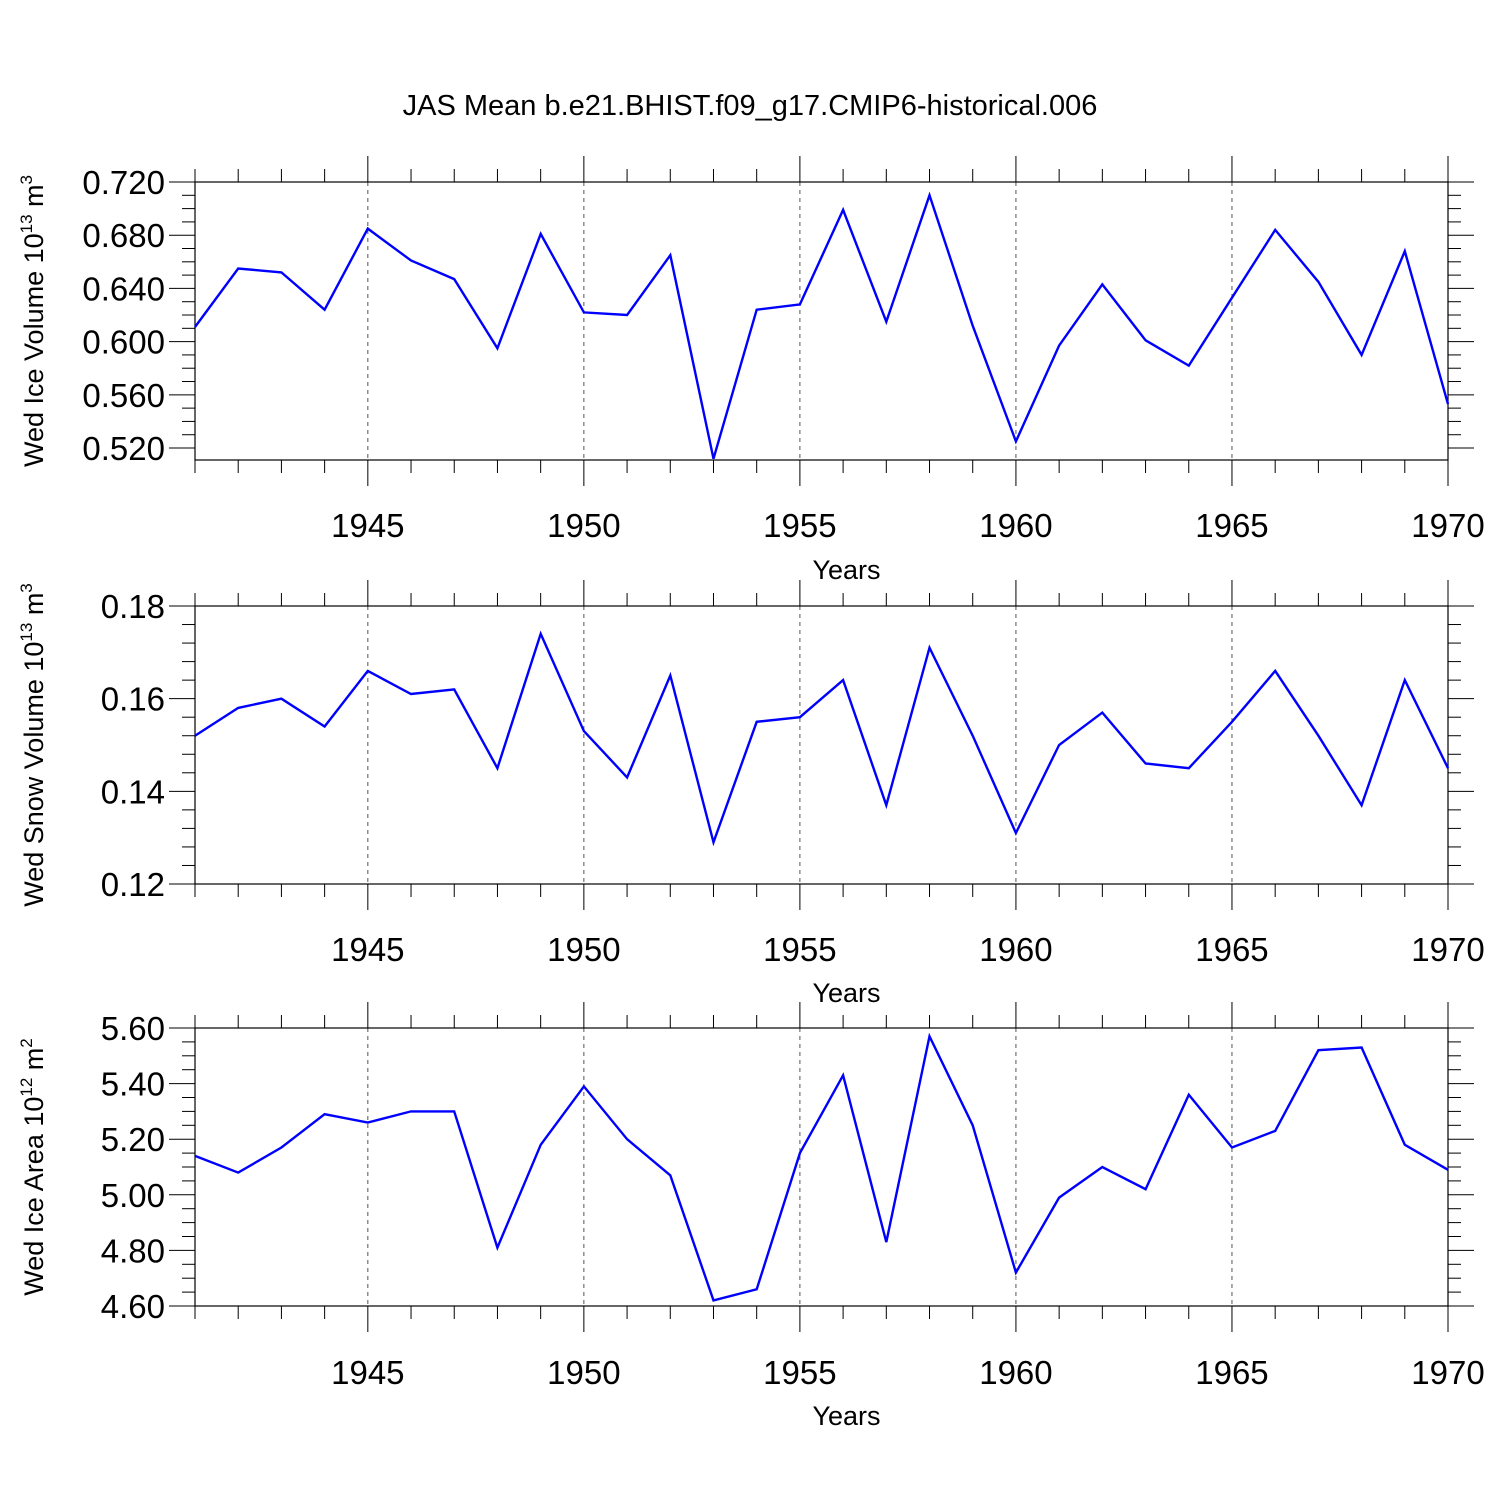 This screenshot has width=1500, height=1500. I want to click on y-tick-label: 0.560, so click(123, 395).